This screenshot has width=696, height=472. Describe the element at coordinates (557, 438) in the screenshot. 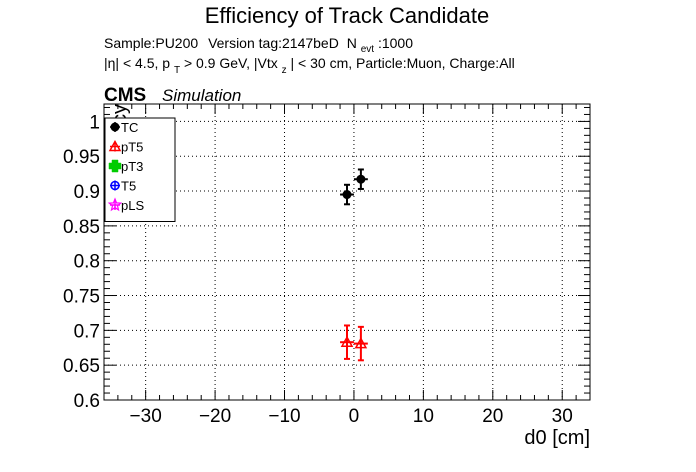

I see `x-axis-label: d0 [cm]` at that location.